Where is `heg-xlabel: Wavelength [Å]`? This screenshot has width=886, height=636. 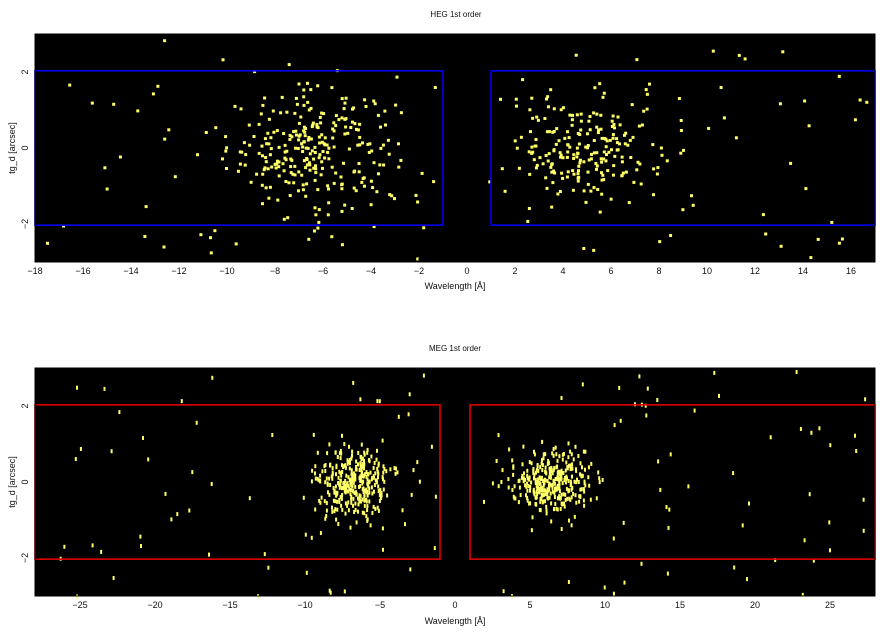 heg-xlabel: Wavelength [Å] is located at coordinates (455, 286).